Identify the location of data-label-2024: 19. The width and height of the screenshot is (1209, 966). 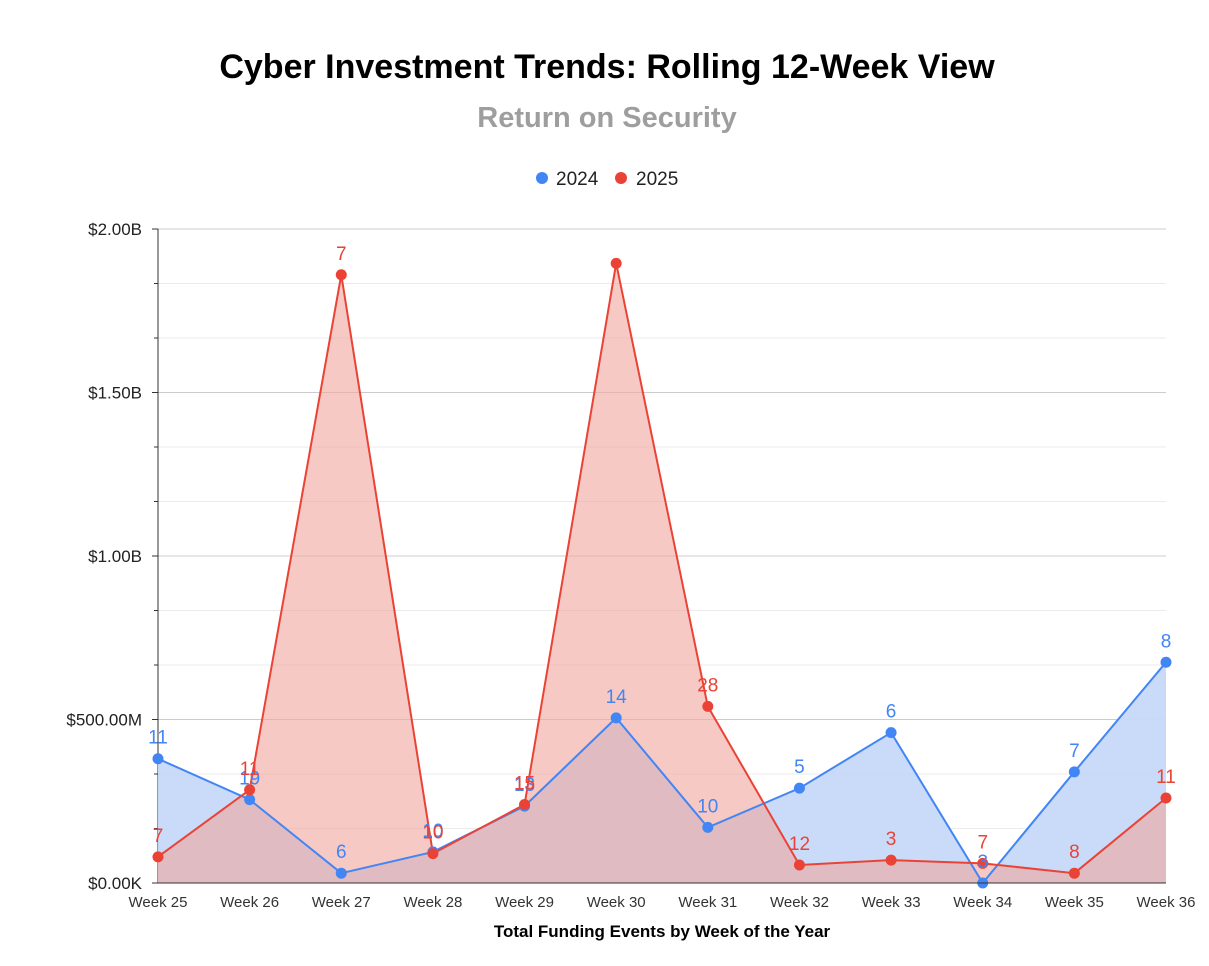
(249, 779).